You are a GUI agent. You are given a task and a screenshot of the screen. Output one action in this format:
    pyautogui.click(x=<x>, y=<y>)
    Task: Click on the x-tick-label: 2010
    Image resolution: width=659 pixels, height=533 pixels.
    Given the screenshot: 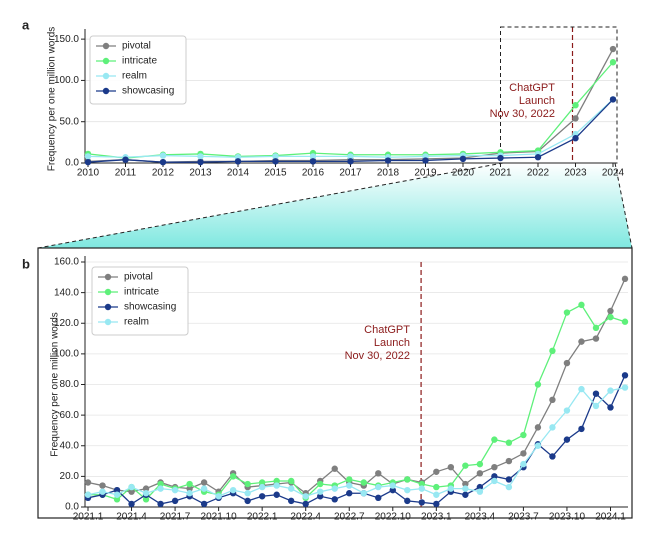 What is the action you would take?
    pyautogui.click(x=88, y=173)
    